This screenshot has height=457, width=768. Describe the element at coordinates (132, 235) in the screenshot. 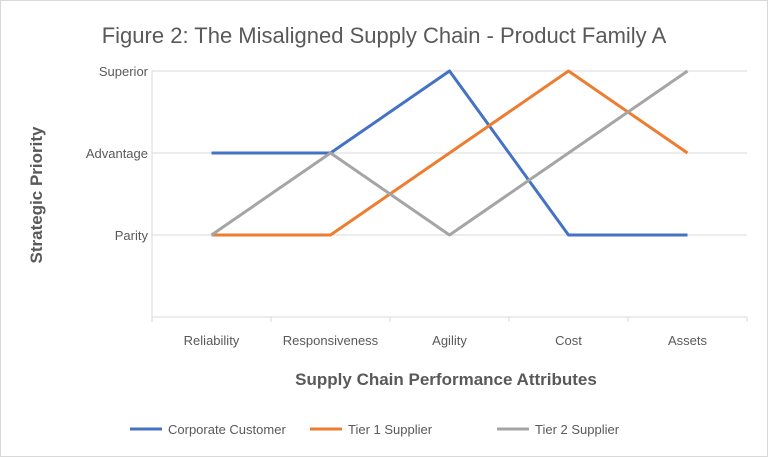

I see `y-tick-label: Parity` at that location.